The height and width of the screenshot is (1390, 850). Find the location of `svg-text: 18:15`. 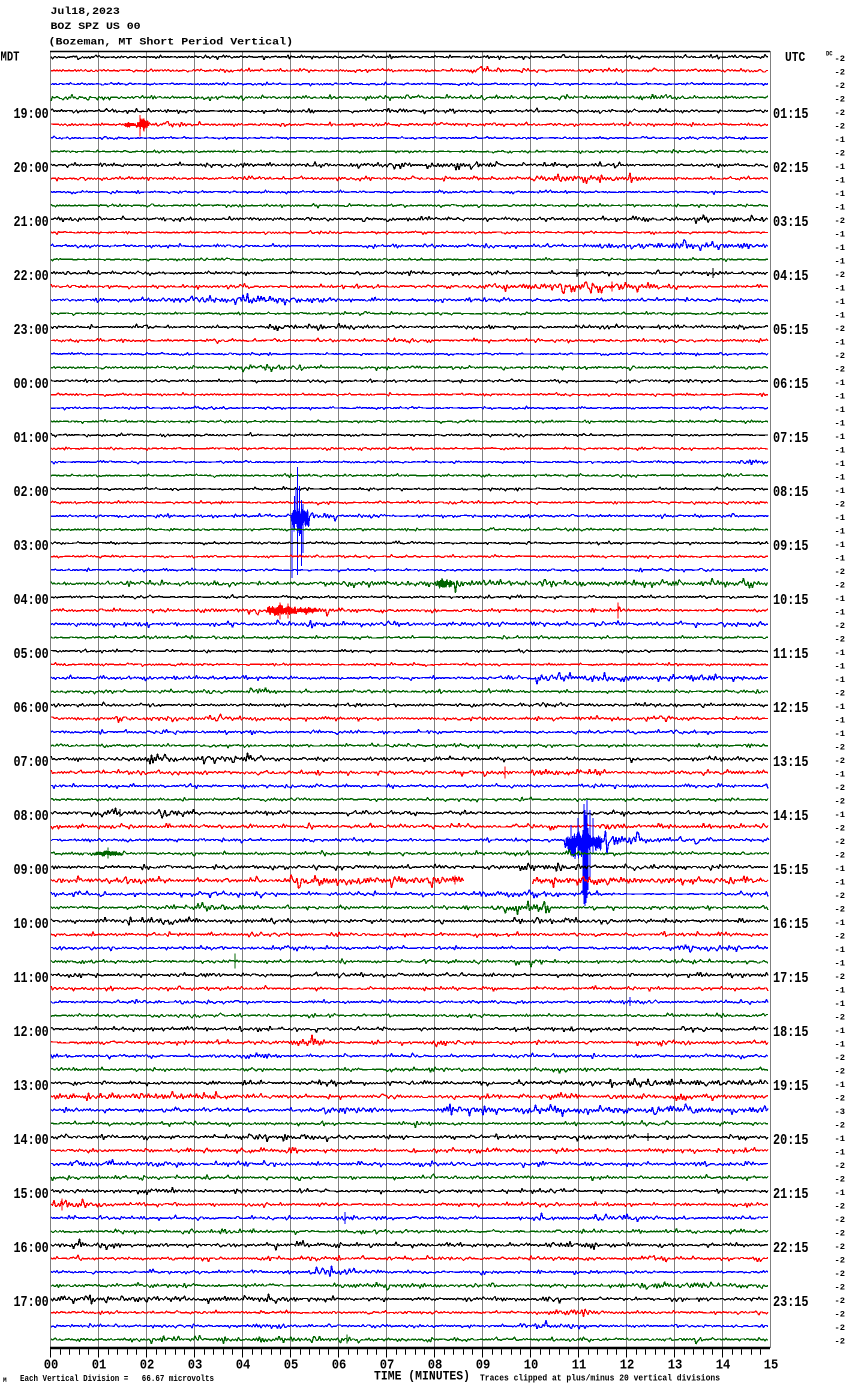

svg-text: 18:15 is located at coordinates (791, 1033).